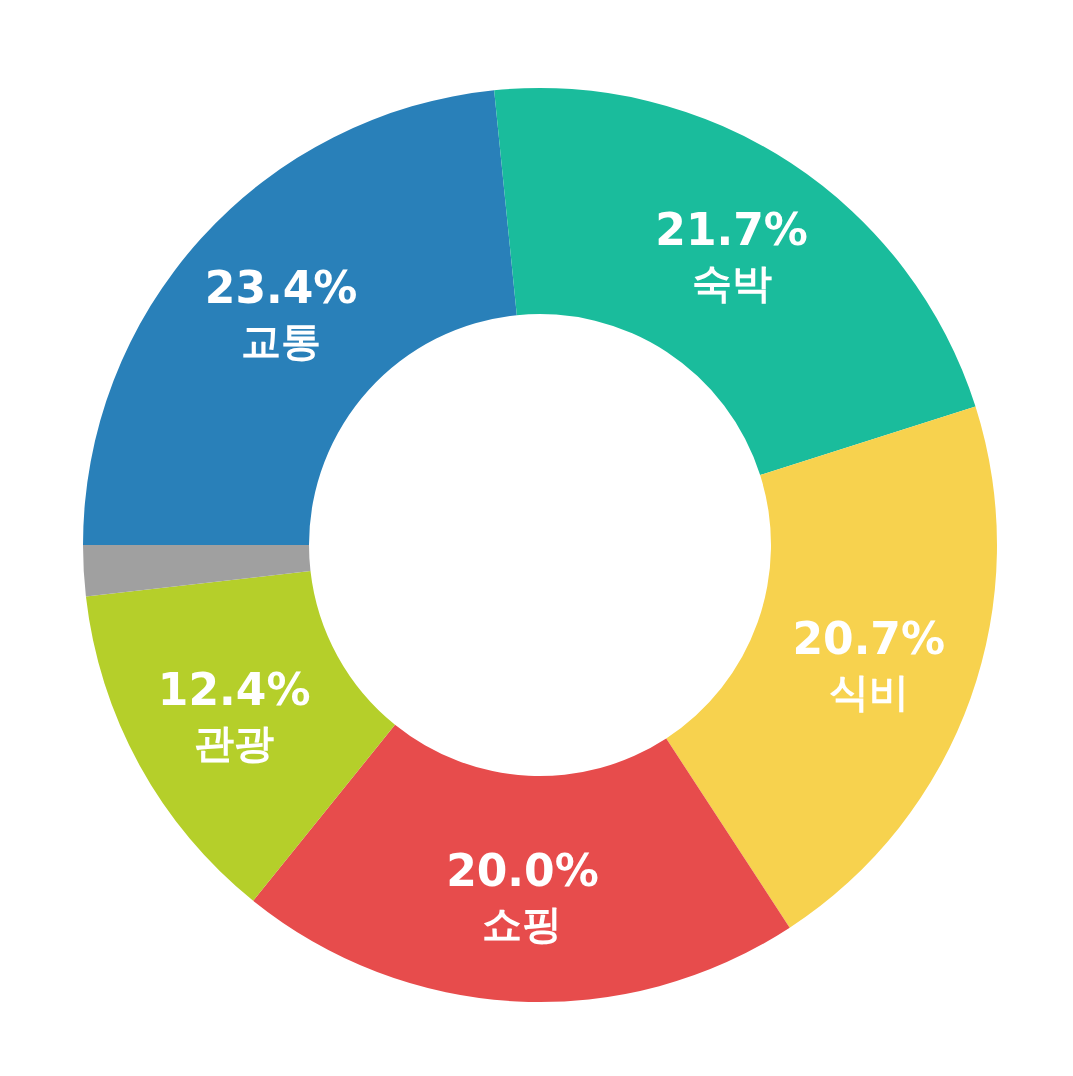 The width and height of the screenshot is (1073, 1076). What do you see at coordinates (234, 690) in the screenshot?
I see `data-label: 12.4%` at bounding box center [234, 690].